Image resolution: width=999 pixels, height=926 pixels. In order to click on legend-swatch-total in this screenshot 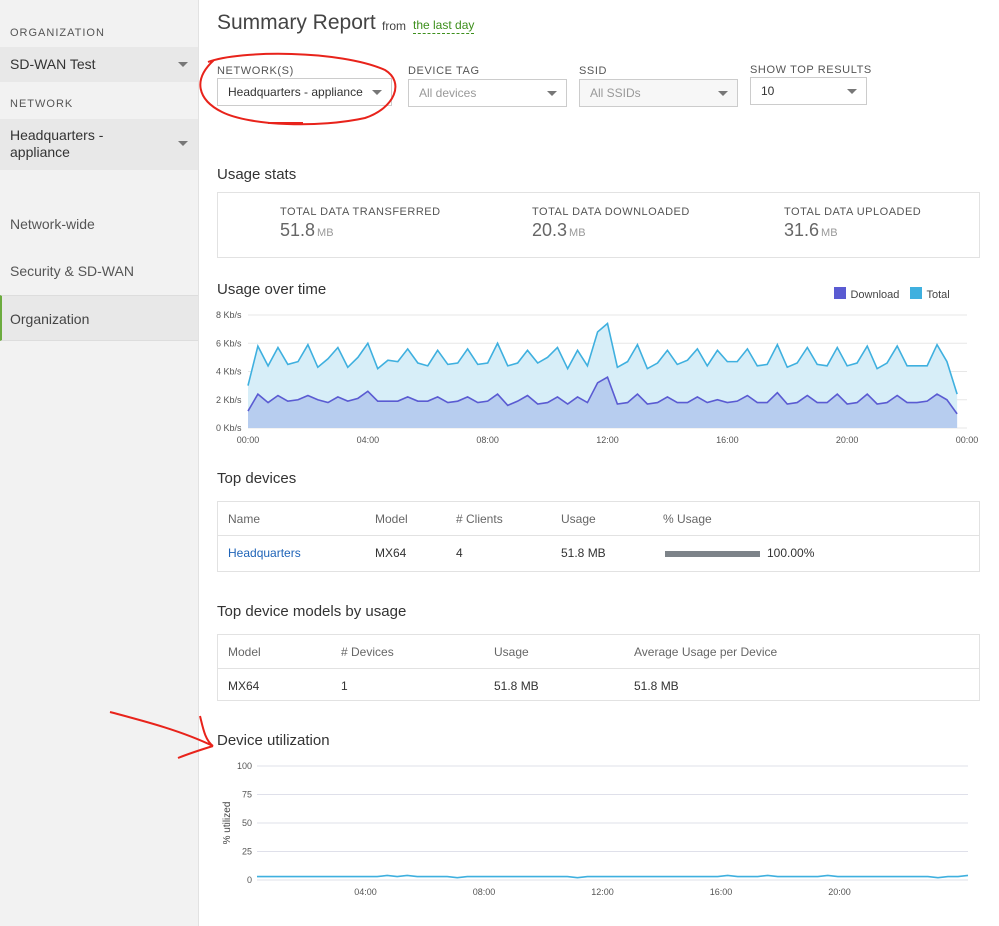, I will do `click(916, 293)`.